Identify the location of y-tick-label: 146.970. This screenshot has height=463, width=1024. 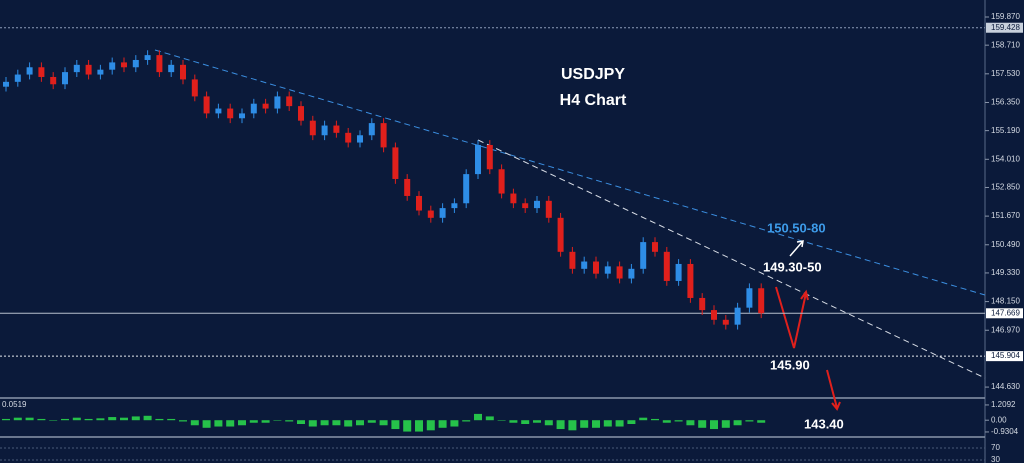
(1005, 329).